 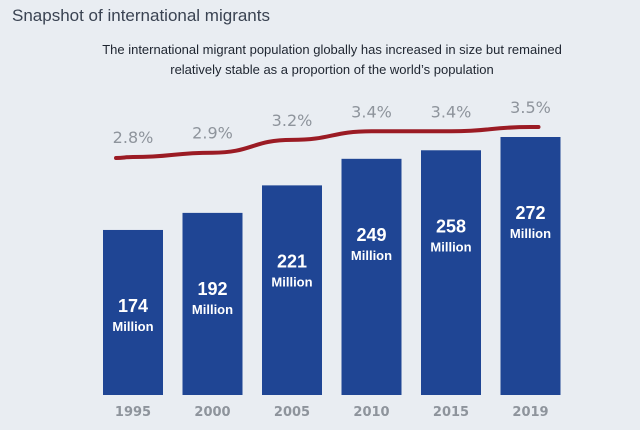 I want to click on bar-2015, so click(x=451, y=272).